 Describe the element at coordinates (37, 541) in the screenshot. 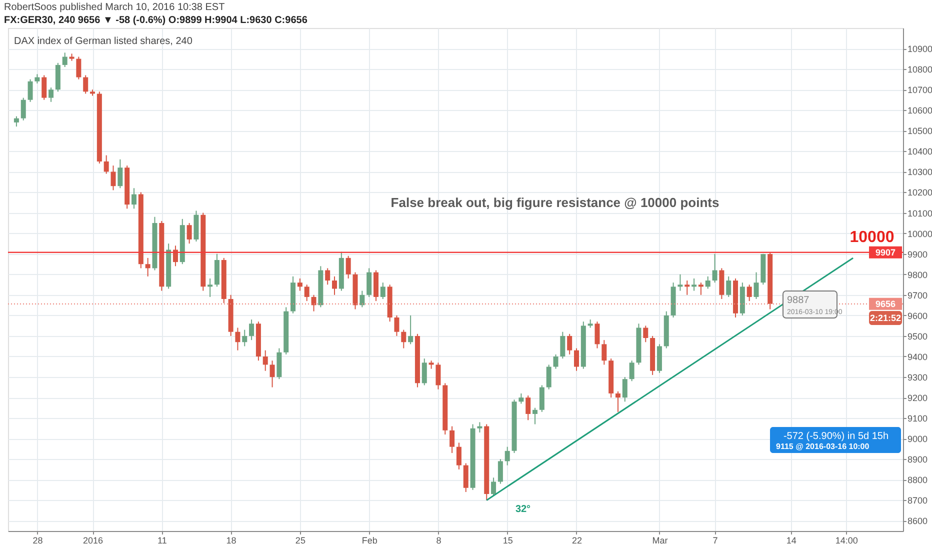

I see `x-tick-label: 28` at that location.